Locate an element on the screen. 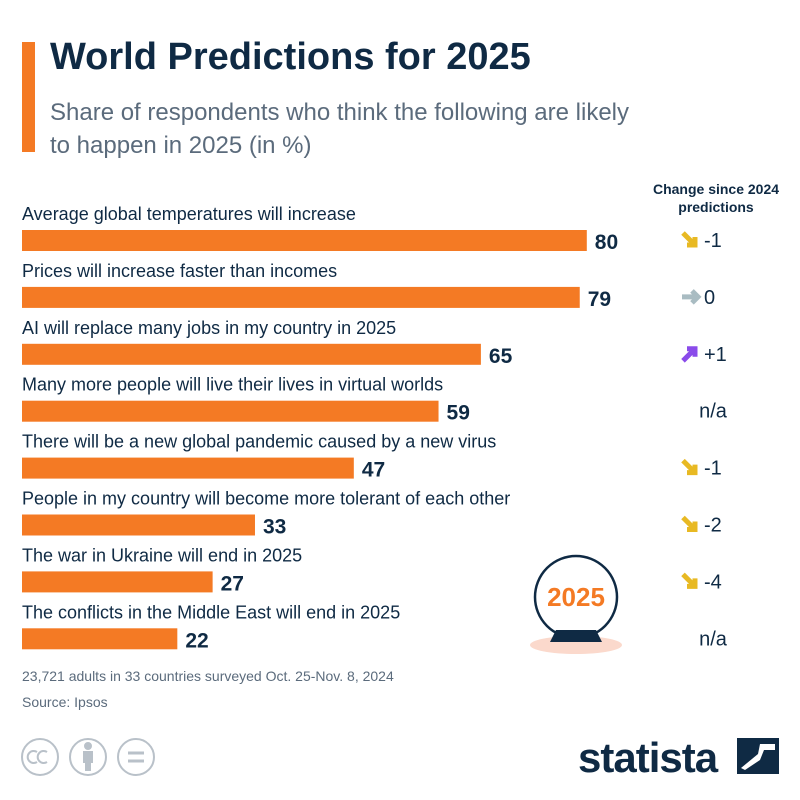 The width and height of the screenshot is (800, 800). value-label: 27 is located at coordinates (232, 583).